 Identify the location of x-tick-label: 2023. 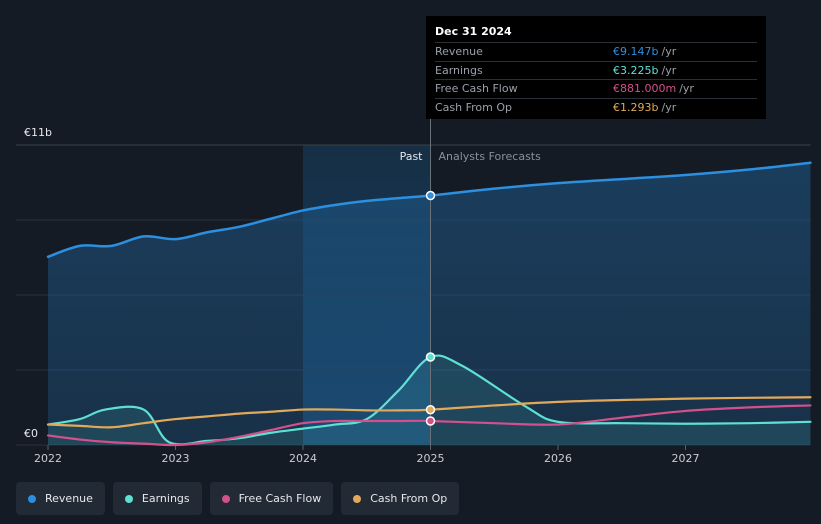
(176, 458).